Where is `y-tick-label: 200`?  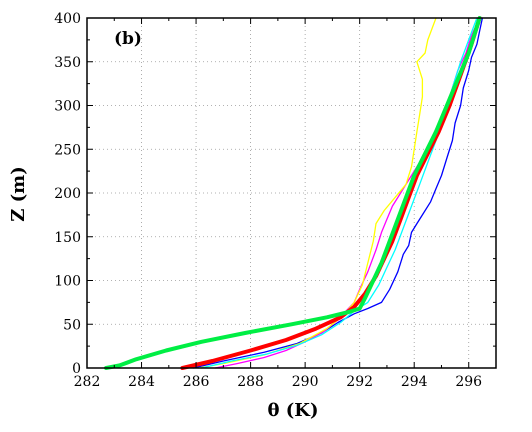 y-tick-label: 200 is located at coordinates (67, 194).